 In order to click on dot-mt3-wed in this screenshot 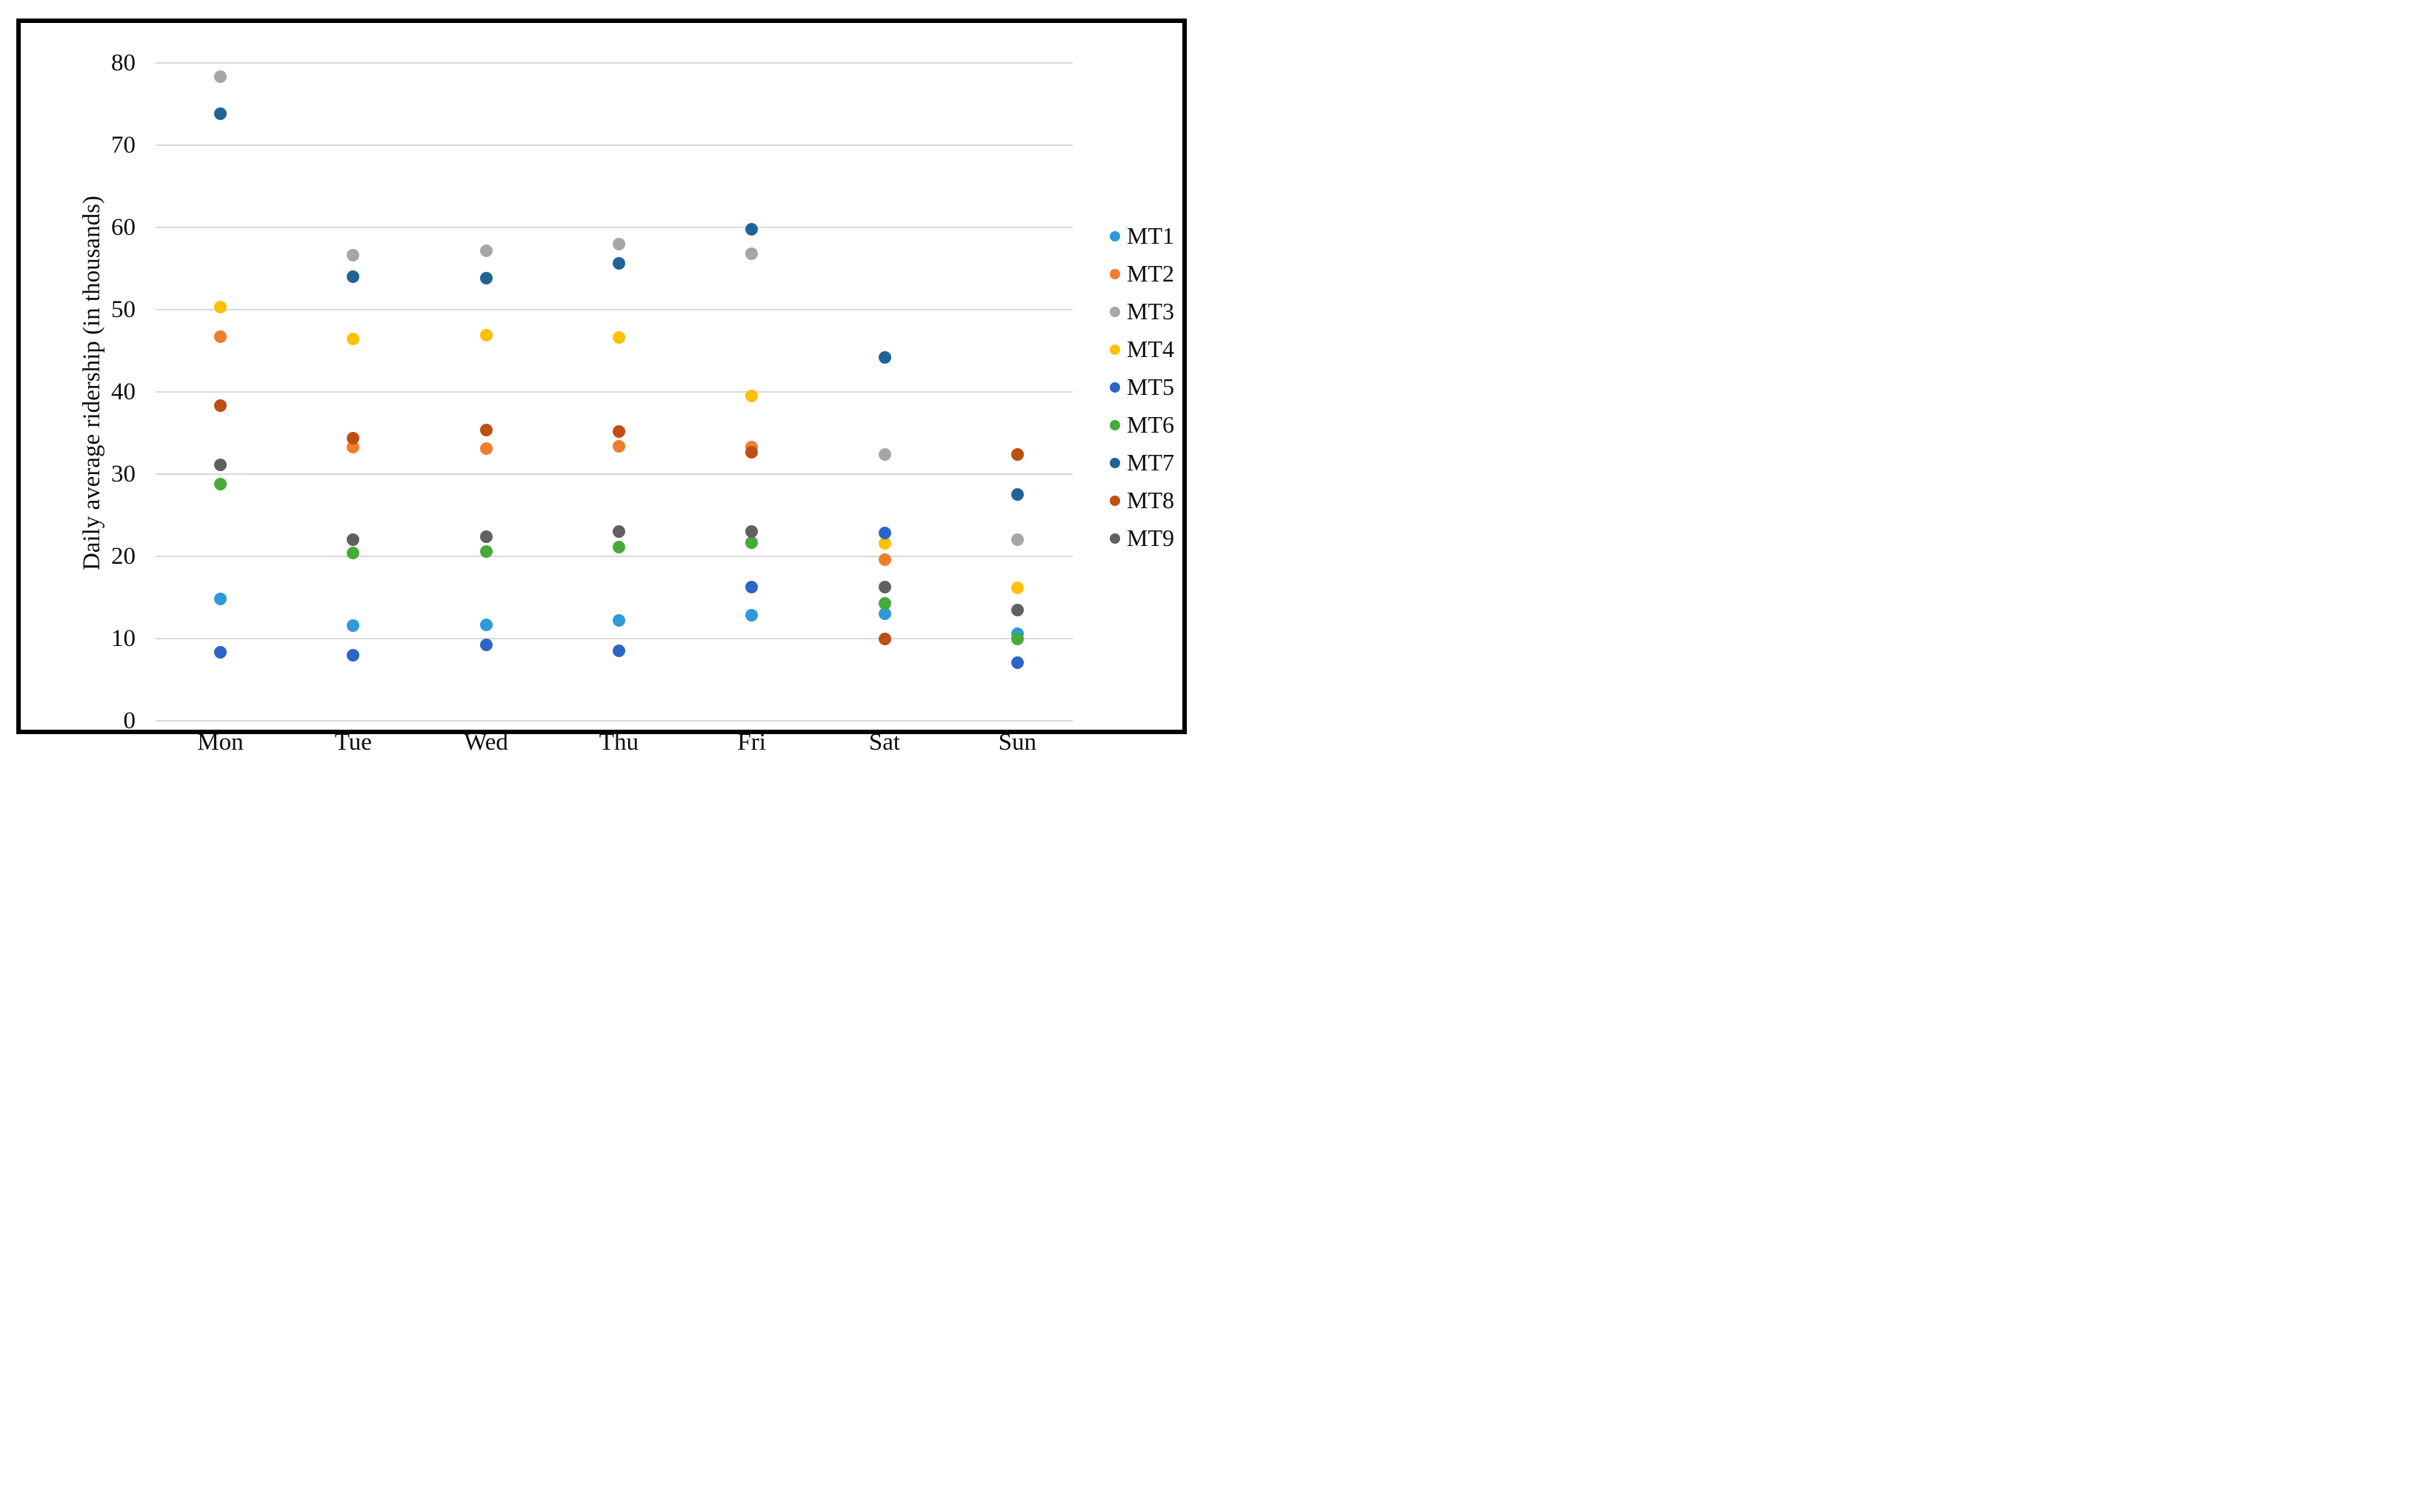, I will do `click(486, 250)`.